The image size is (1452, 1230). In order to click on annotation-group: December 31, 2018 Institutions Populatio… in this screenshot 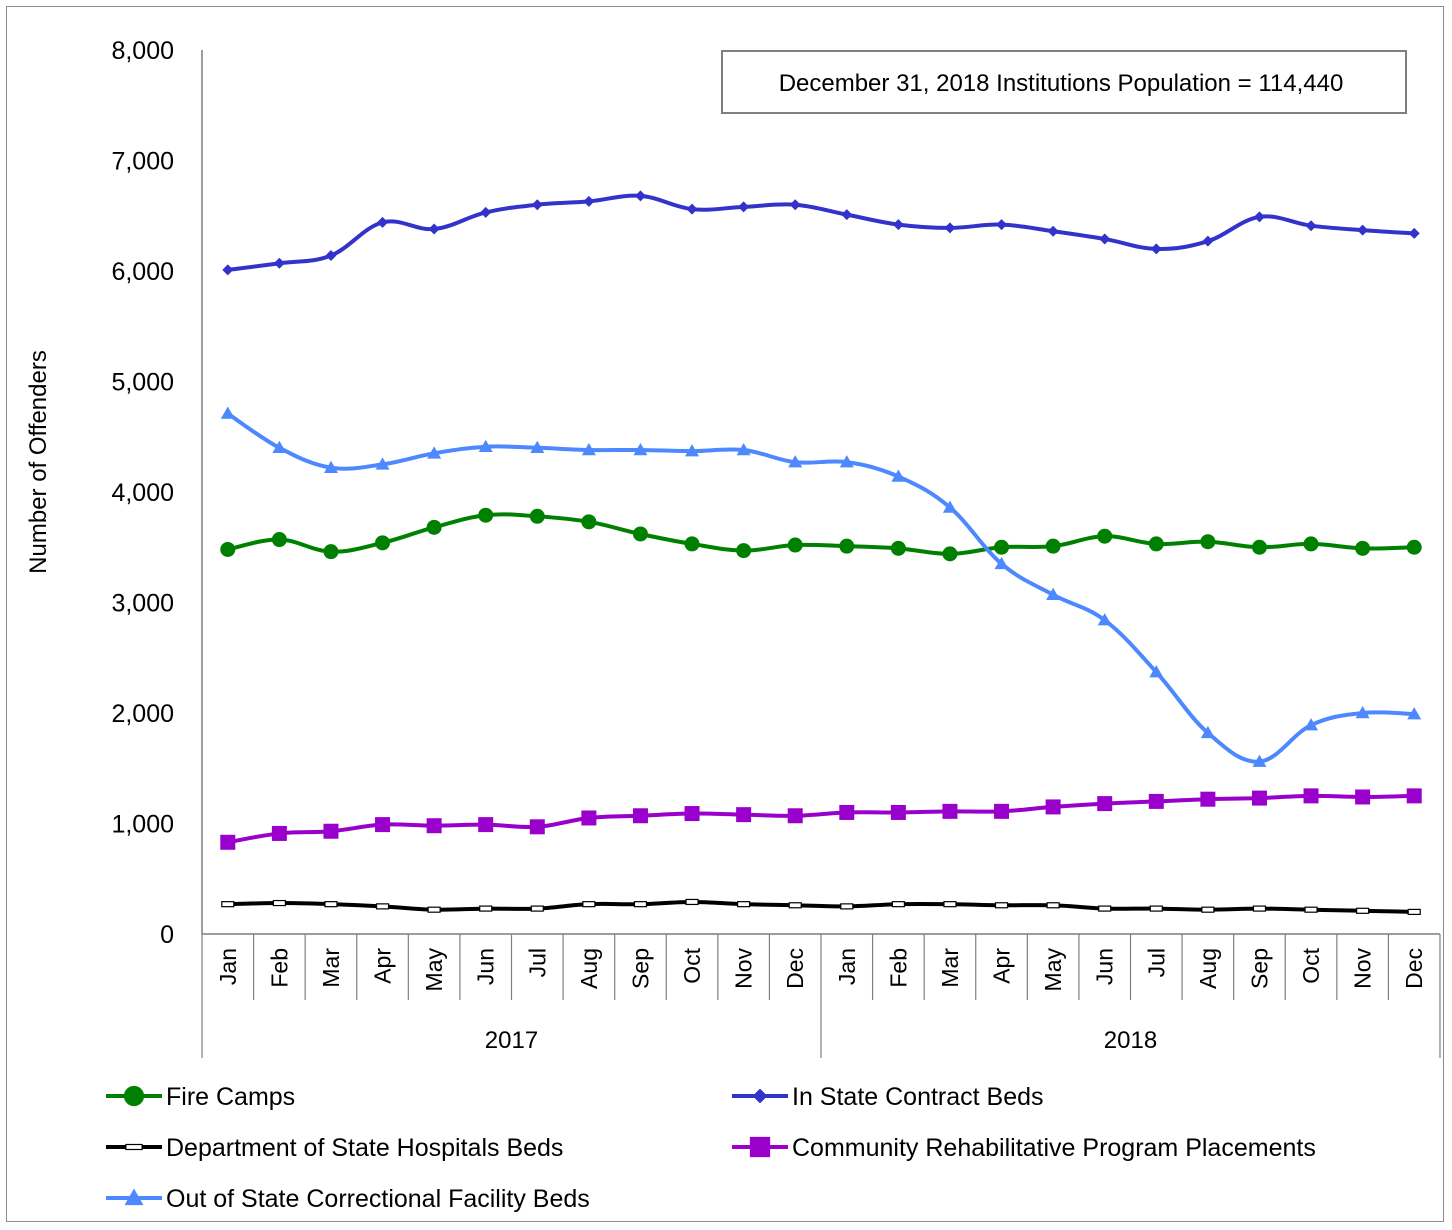, I will do `click(1064, 82)`.